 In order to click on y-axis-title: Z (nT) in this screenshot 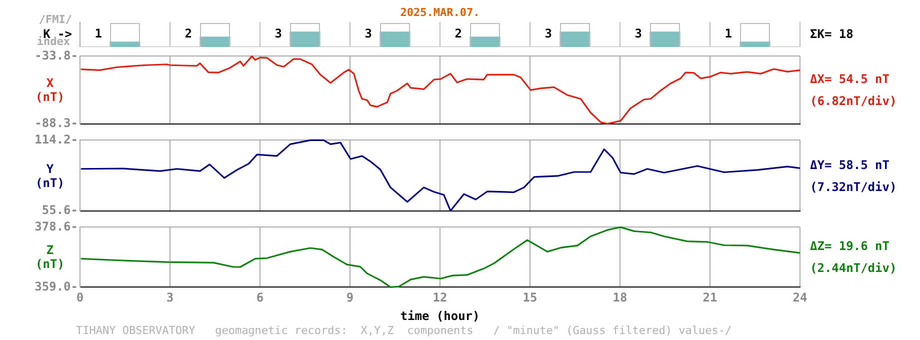, I will do `click(50, 257)`.